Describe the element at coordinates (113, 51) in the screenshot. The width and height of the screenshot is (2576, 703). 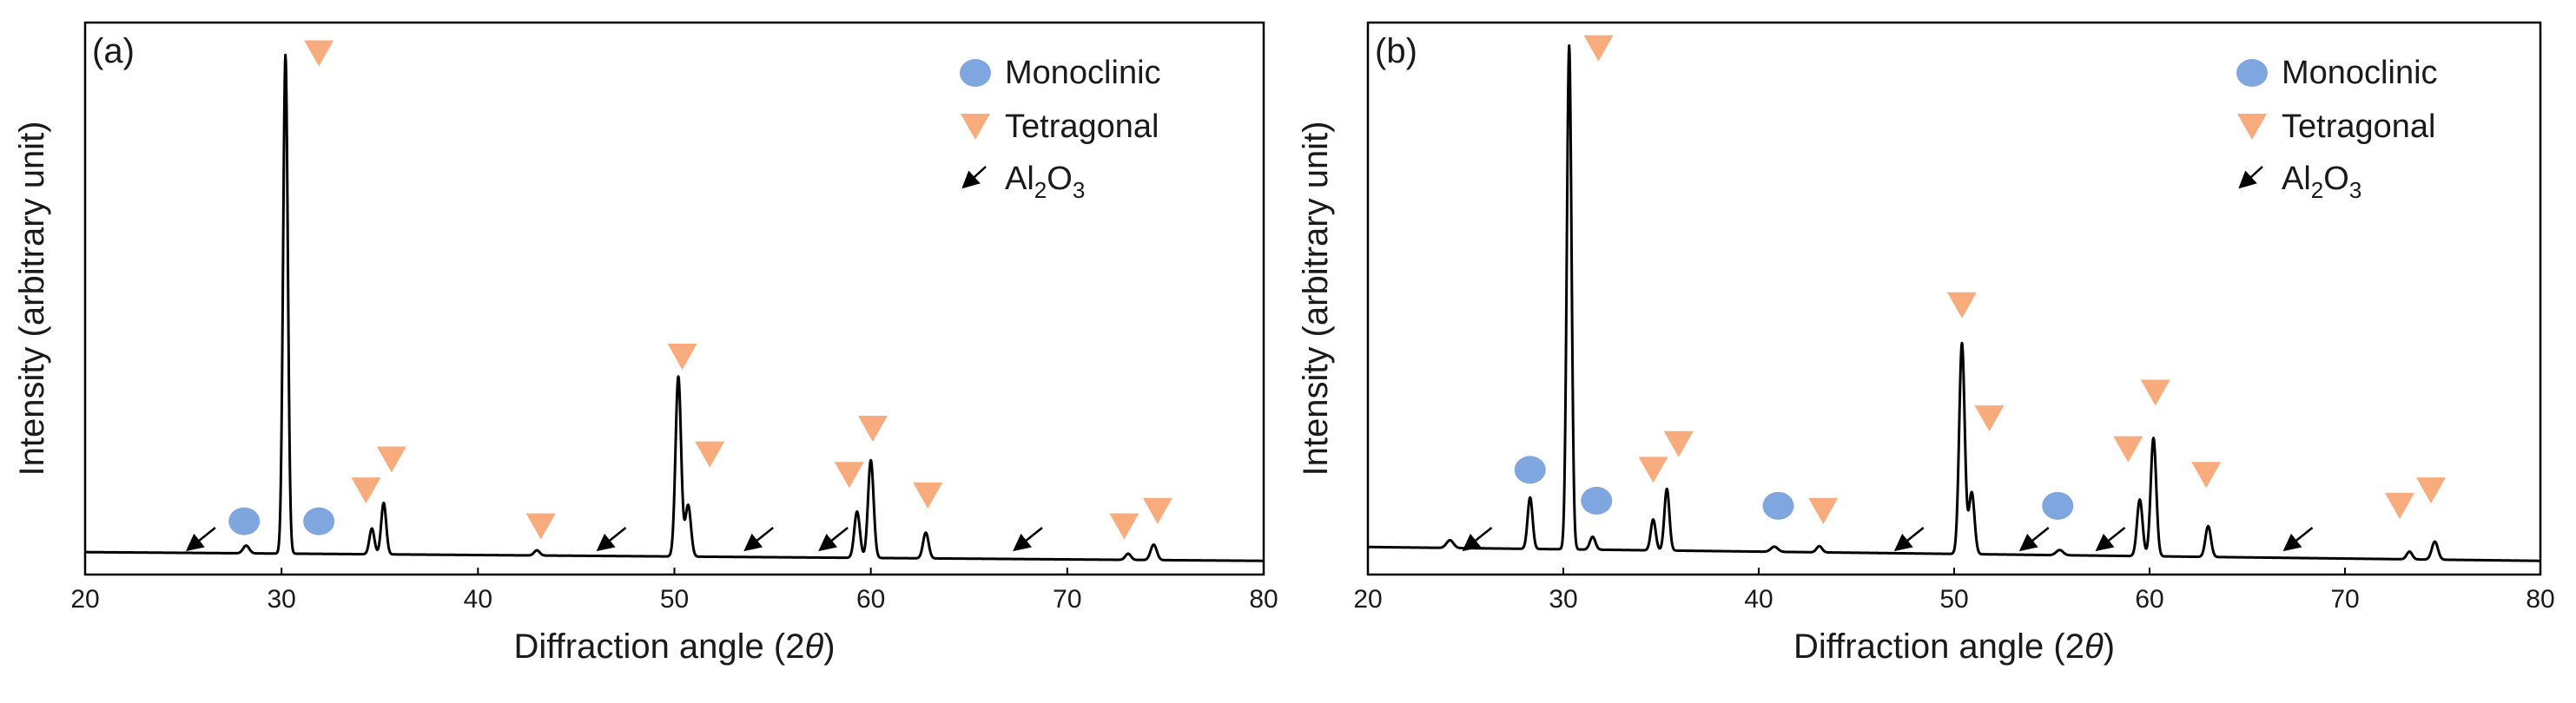
I see `panel-label: (a)` at that location.